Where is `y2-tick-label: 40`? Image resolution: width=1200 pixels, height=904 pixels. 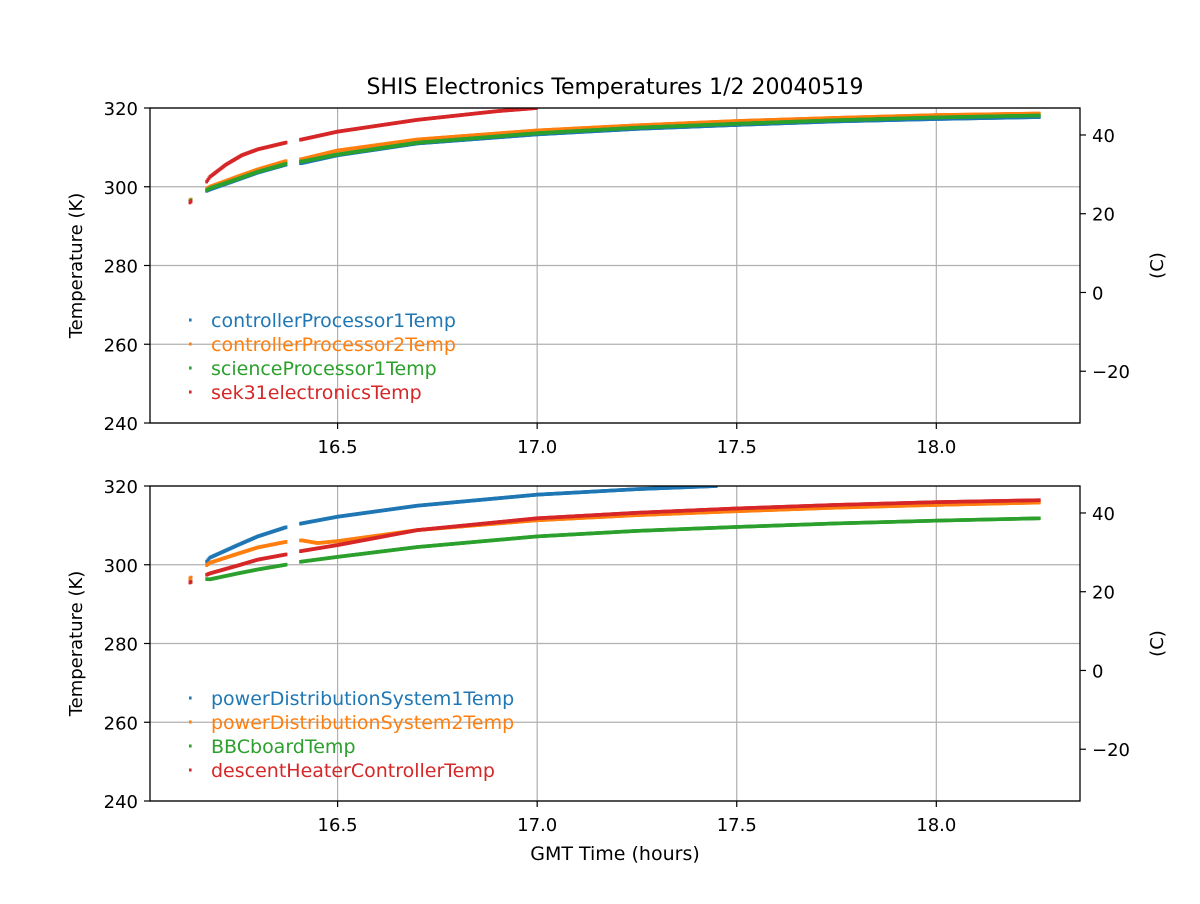
y2-tick-label: 40 is located at coordinates (1103, 136).